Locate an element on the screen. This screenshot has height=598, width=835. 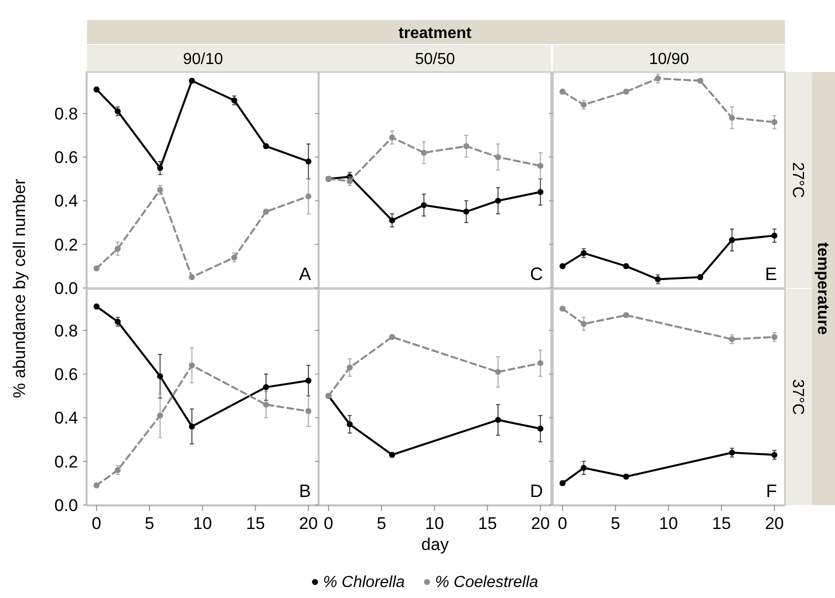
text: temperature is located at coordinates (822, 288).